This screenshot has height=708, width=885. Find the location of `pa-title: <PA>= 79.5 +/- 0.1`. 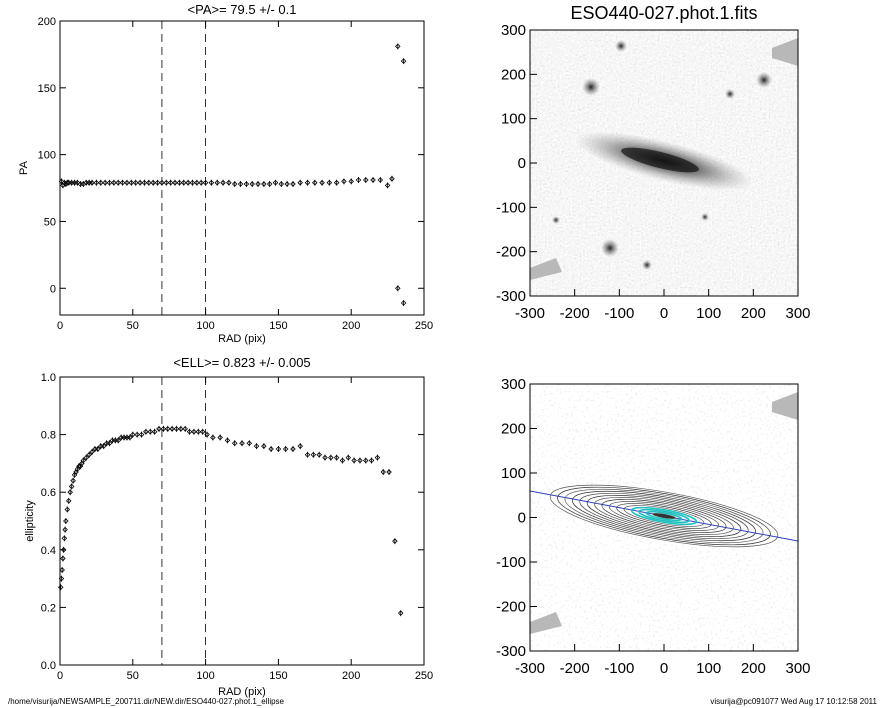

pa-title: <PA>= 79.5 +/- 0.1 is located at coordinates (242, 9).